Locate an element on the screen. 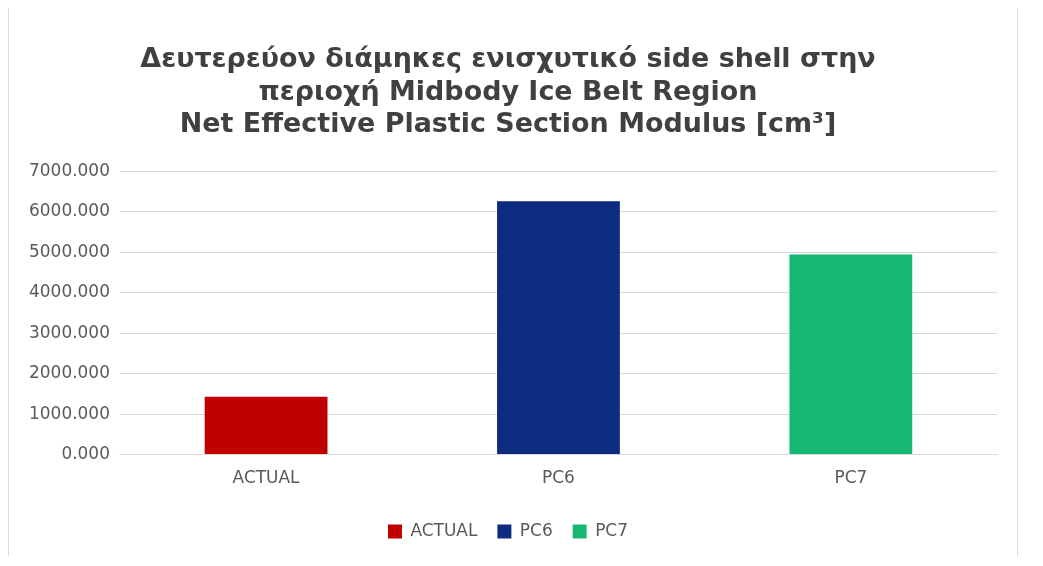 This screenshot has height=566, width=1043. y-tick-label: 7000.000 is located at coordinates (69, 169).